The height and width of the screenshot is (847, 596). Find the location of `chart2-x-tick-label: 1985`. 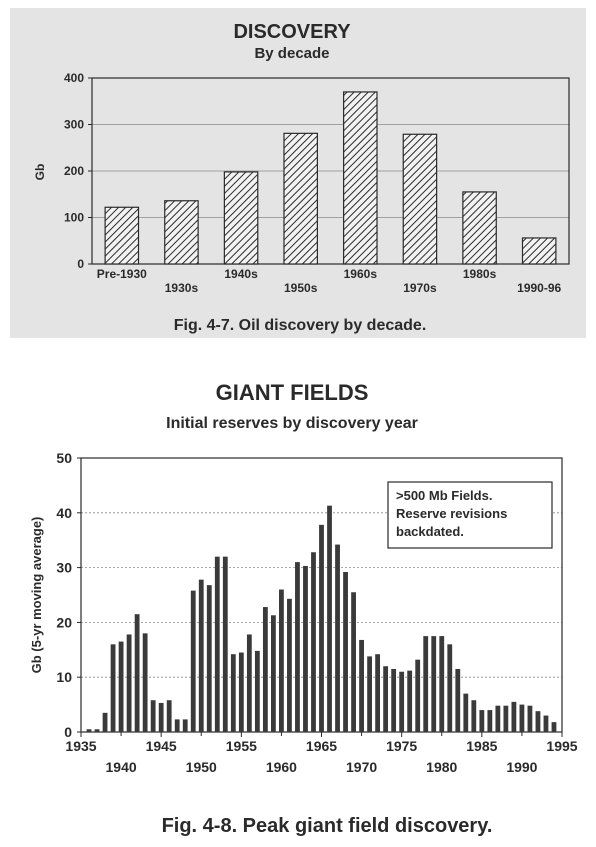

chart2-x-tick-label: 1985 is located at coordinates (481, 746).